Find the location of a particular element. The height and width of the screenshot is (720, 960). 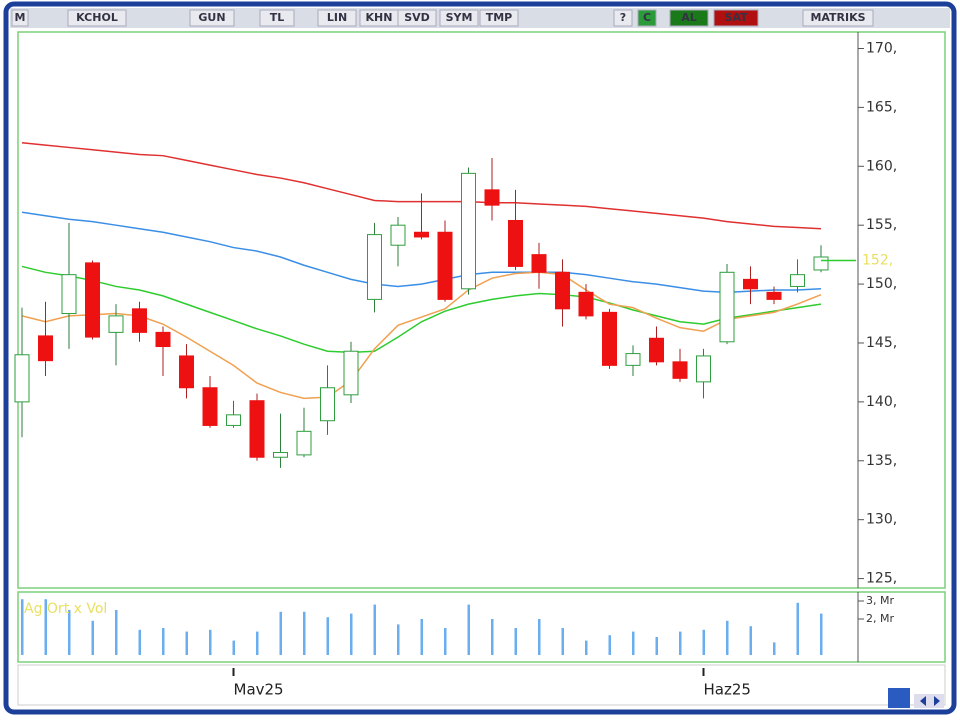

volume-title: Ag Ort x Vol is located at coordinates (65, 609).